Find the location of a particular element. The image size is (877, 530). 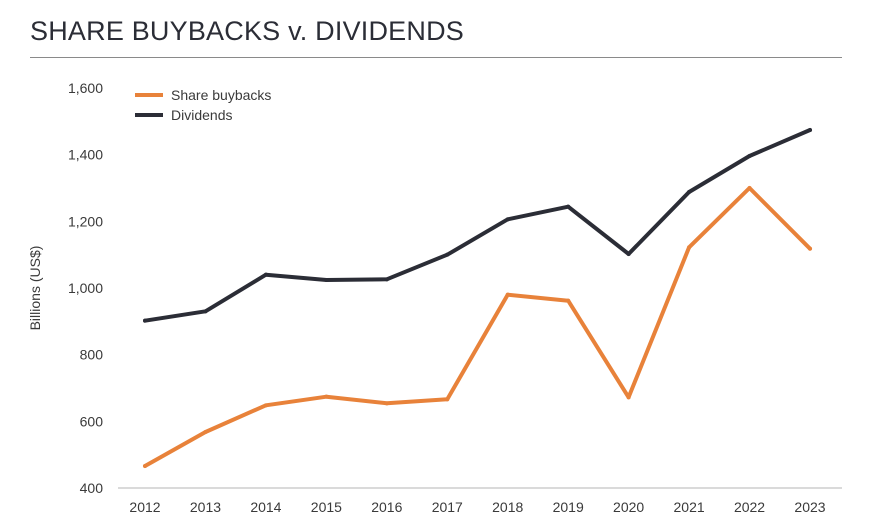

y-tick-label: 1,200 is located at coordinates (85, 221).